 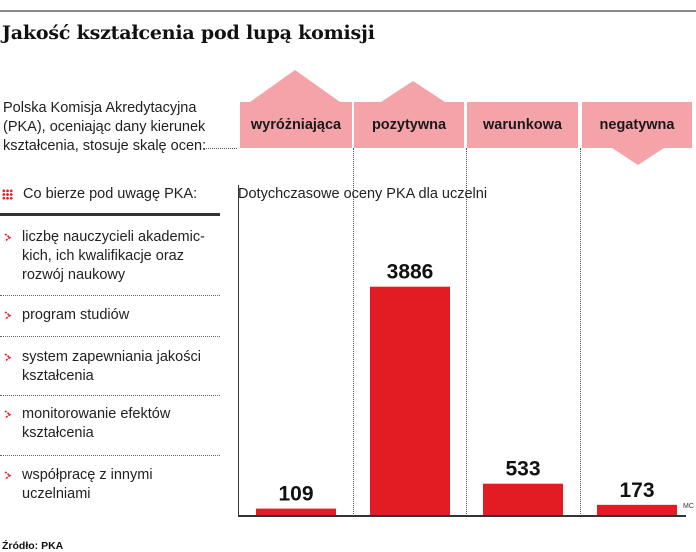 I want to click on chart-left-rule, so click(x=238, y=350).